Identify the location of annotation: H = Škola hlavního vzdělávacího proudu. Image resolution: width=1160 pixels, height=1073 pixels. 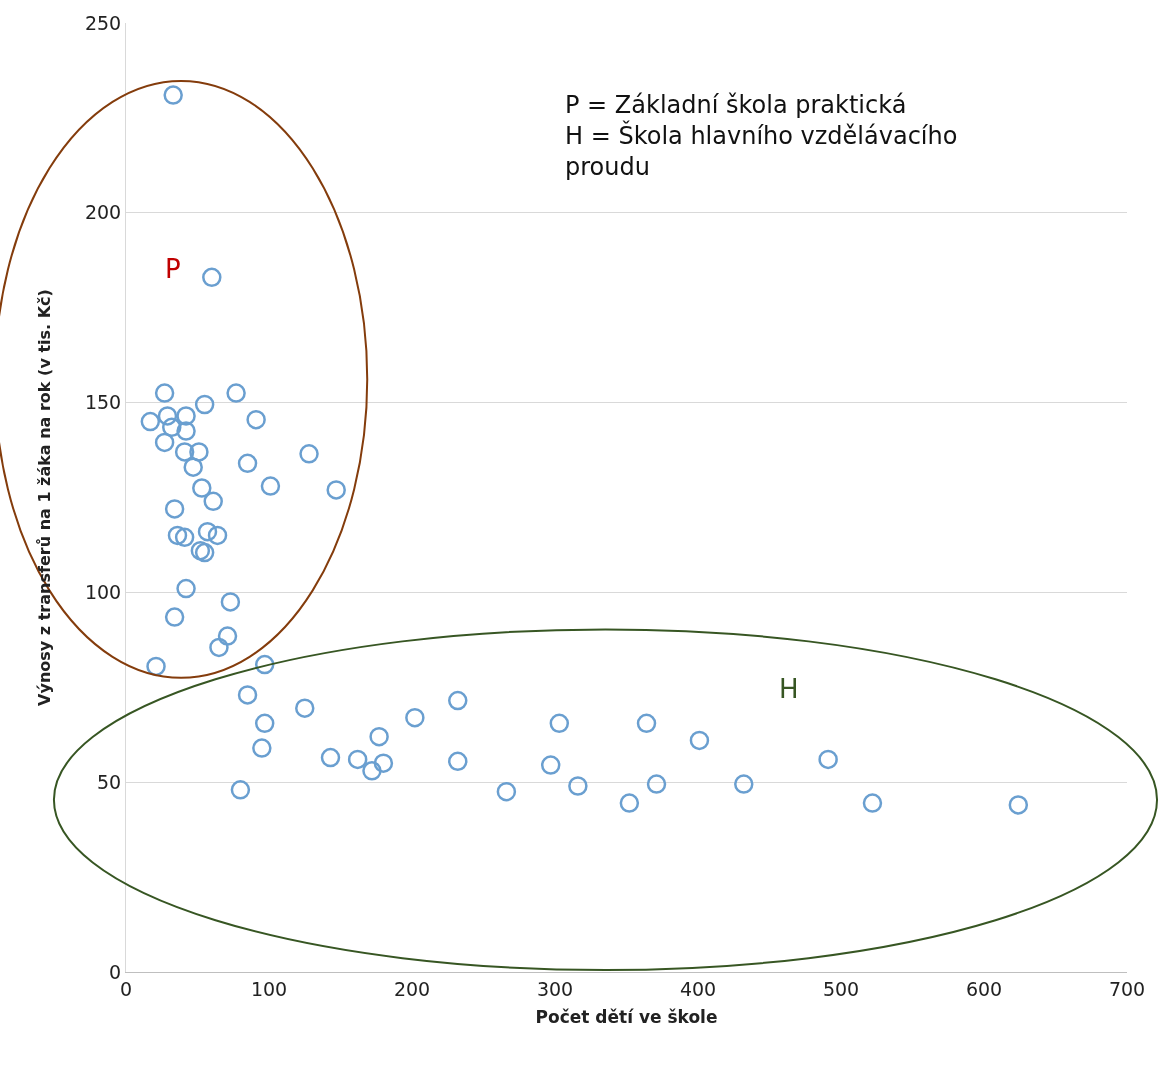
(761, 151).